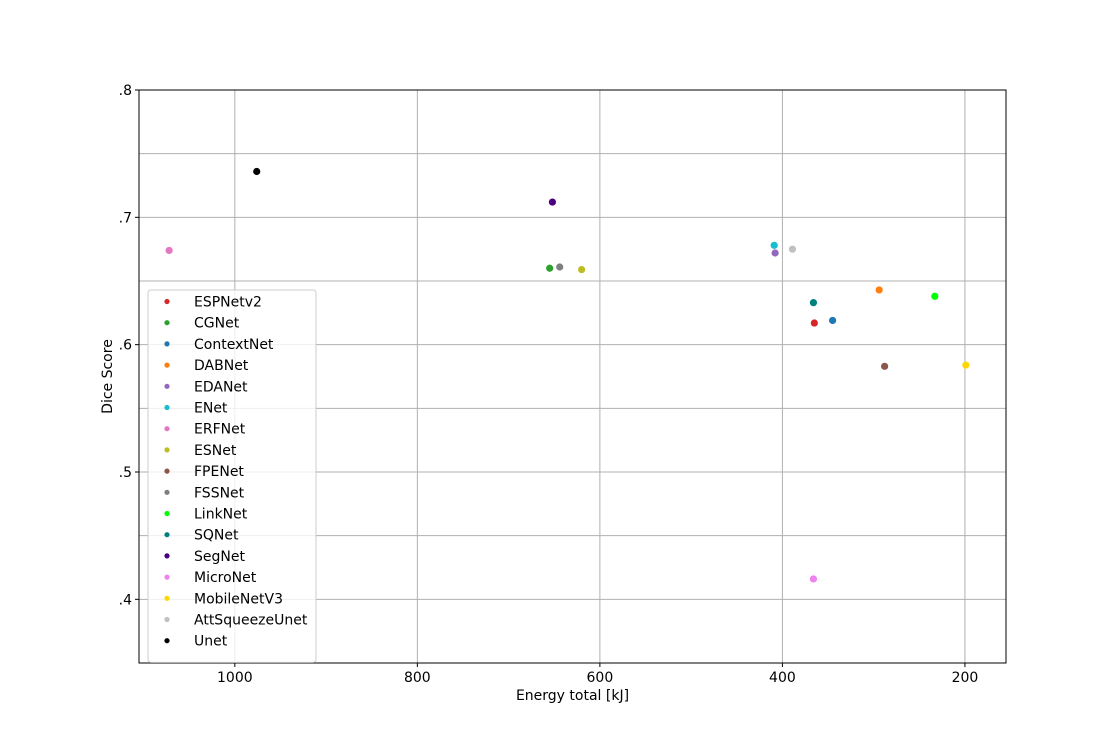 This screenshot has height=745, width=1118. I want to click on legend-label: ENet, so click(211, 409).